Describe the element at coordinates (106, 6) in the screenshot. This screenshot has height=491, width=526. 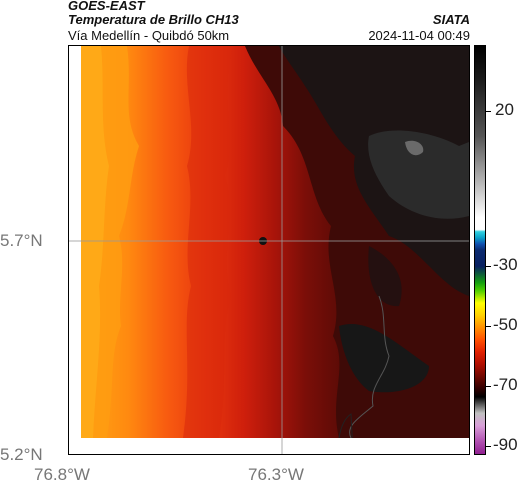
I see `satellite-name: GOES-EAST` at that location.